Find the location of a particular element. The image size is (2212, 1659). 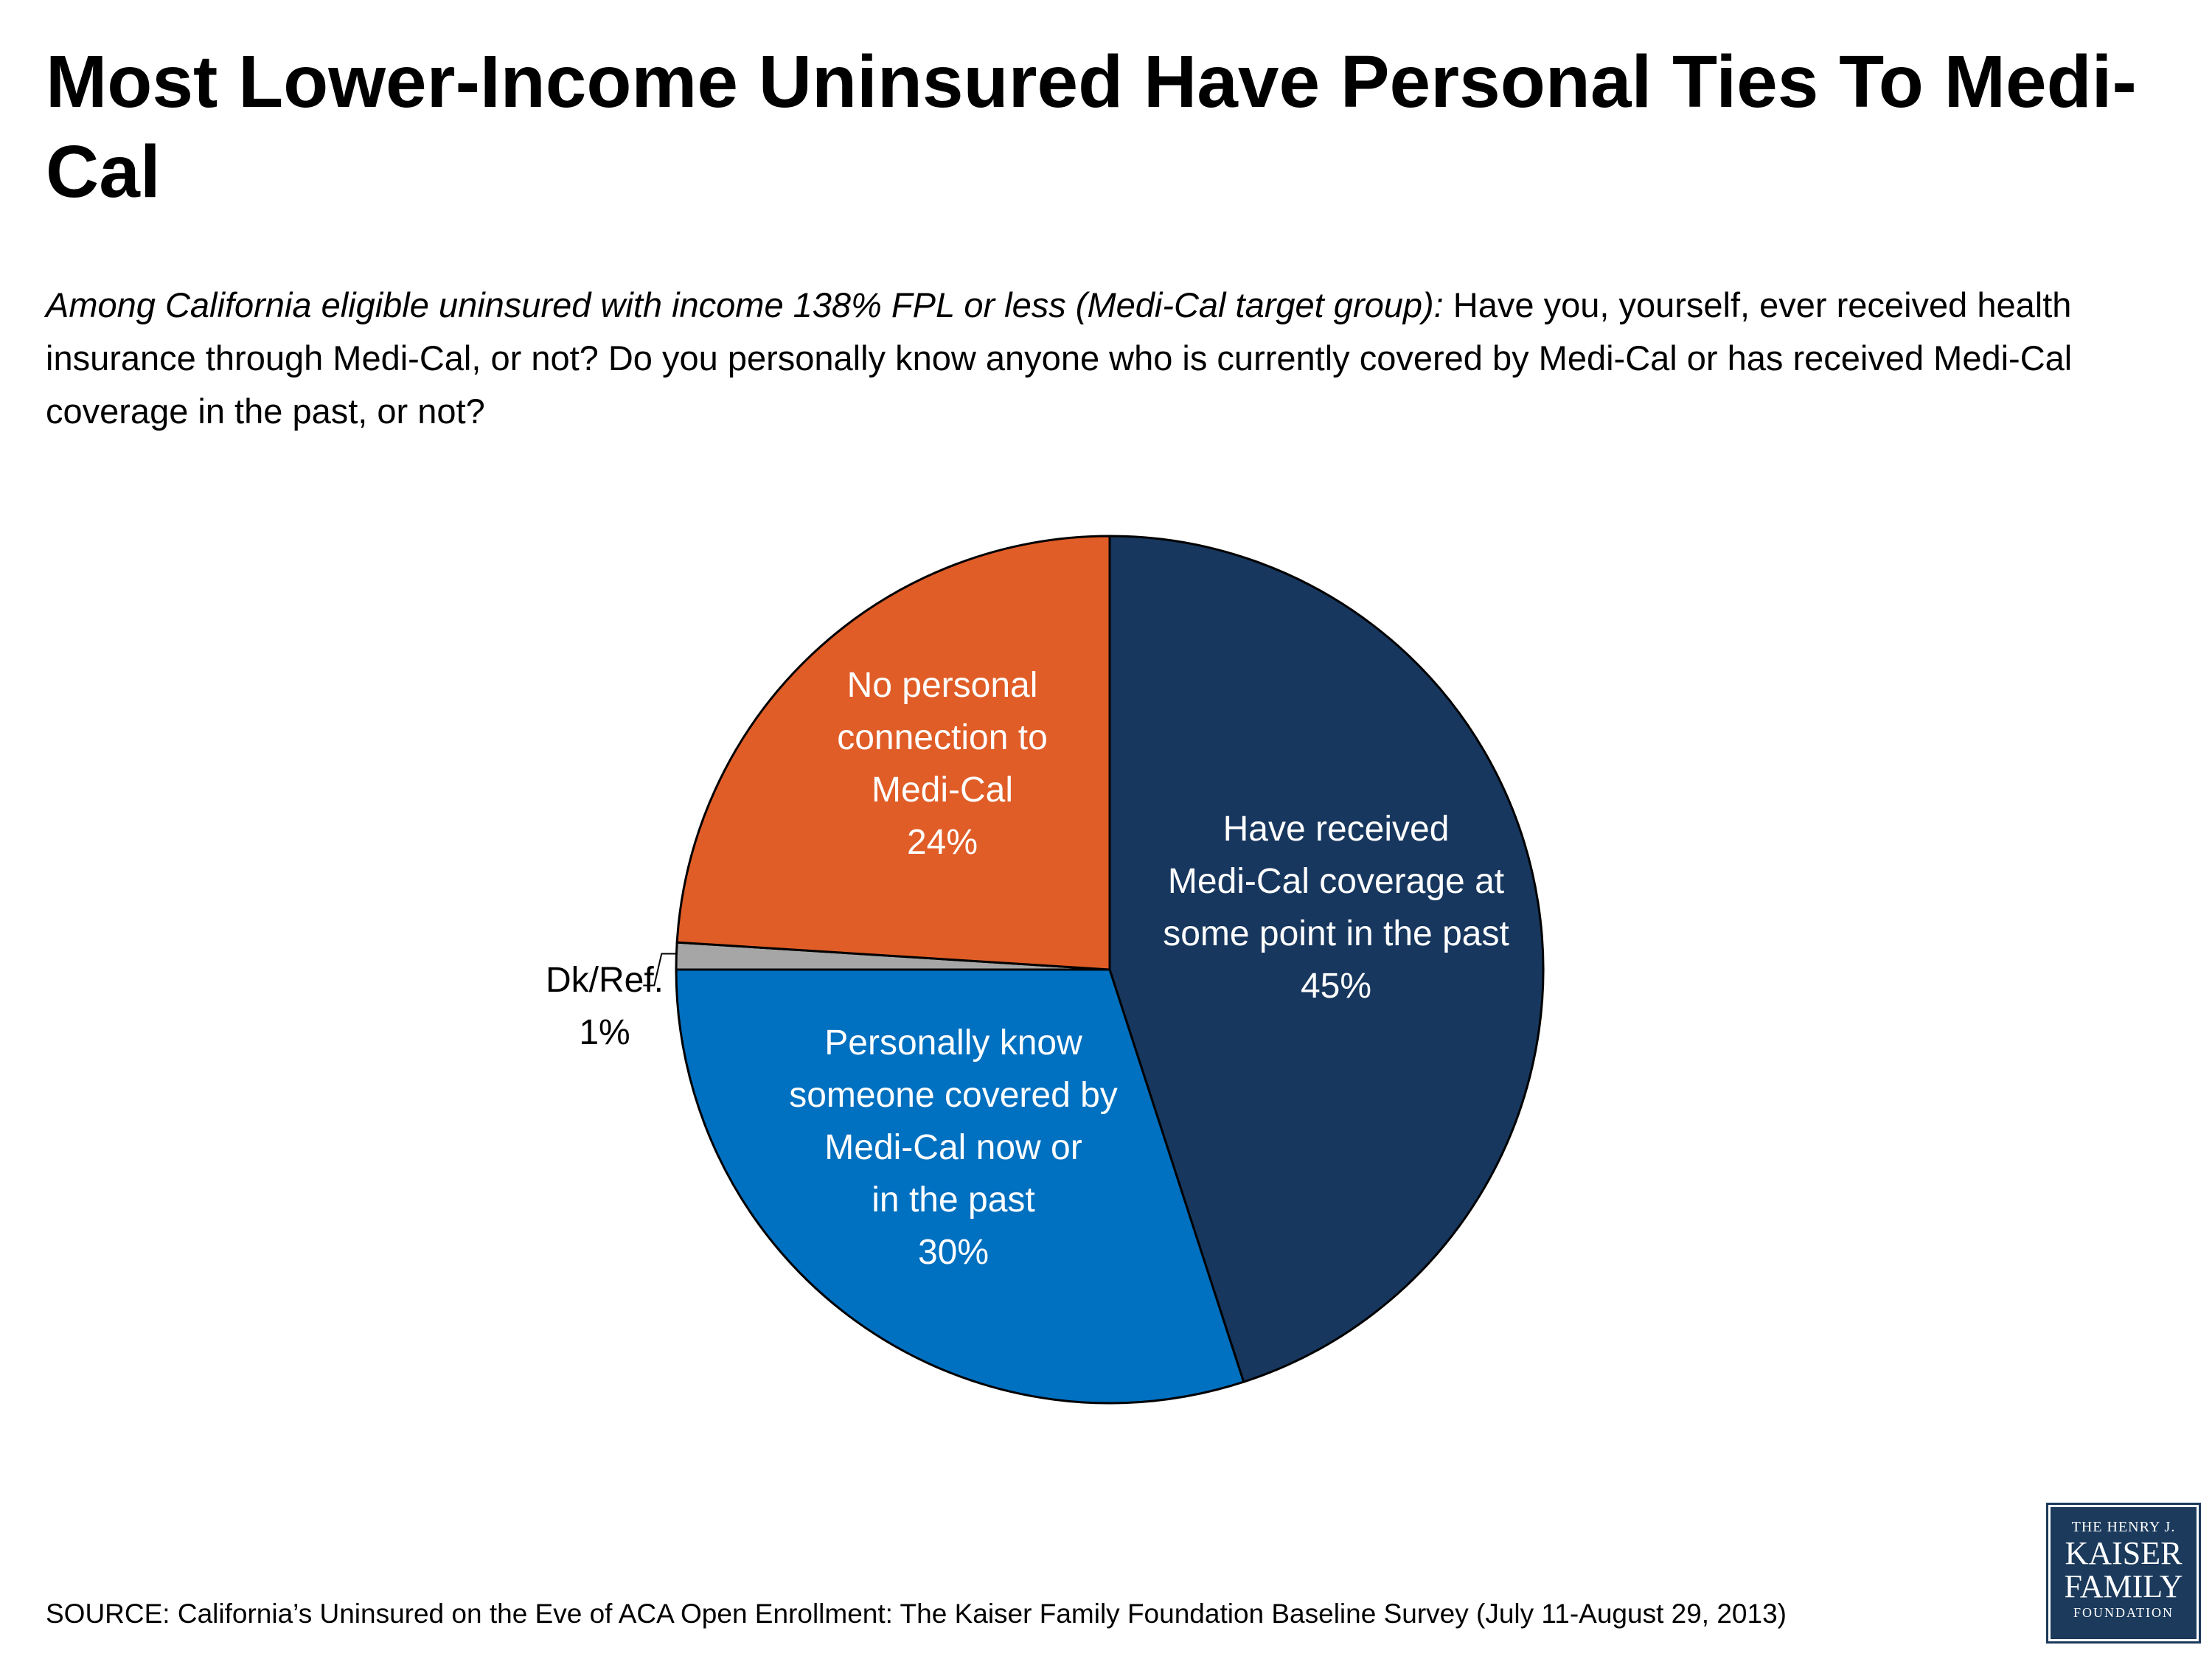

logo-line-1: THE HENRY J. is located at coordinates (2123, 1527).